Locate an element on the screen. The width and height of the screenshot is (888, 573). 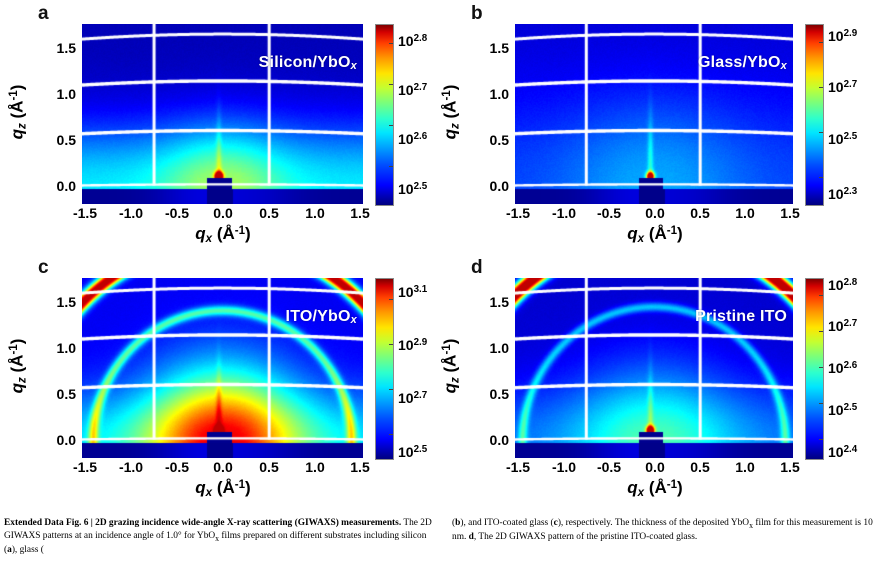
colorbar-gradient-c is located at coordinates (384, 369).